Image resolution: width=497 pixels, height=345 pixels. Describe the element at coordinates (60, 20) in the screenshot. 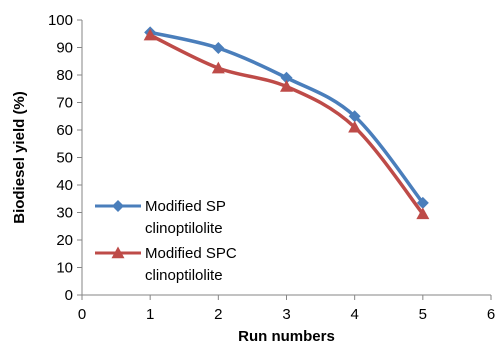

I see `y-tick-label: 100` at that location.